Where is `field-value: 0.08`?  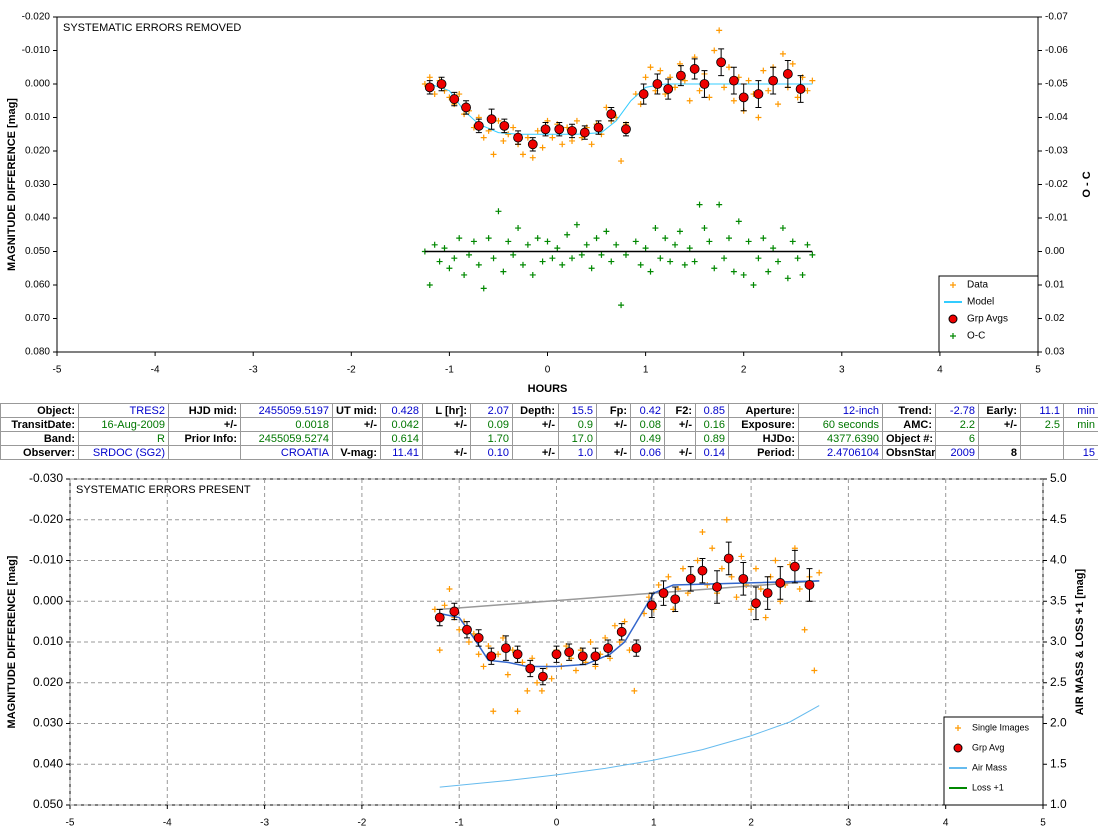
field-value: 0.08 is located at coordinates (647, 424).